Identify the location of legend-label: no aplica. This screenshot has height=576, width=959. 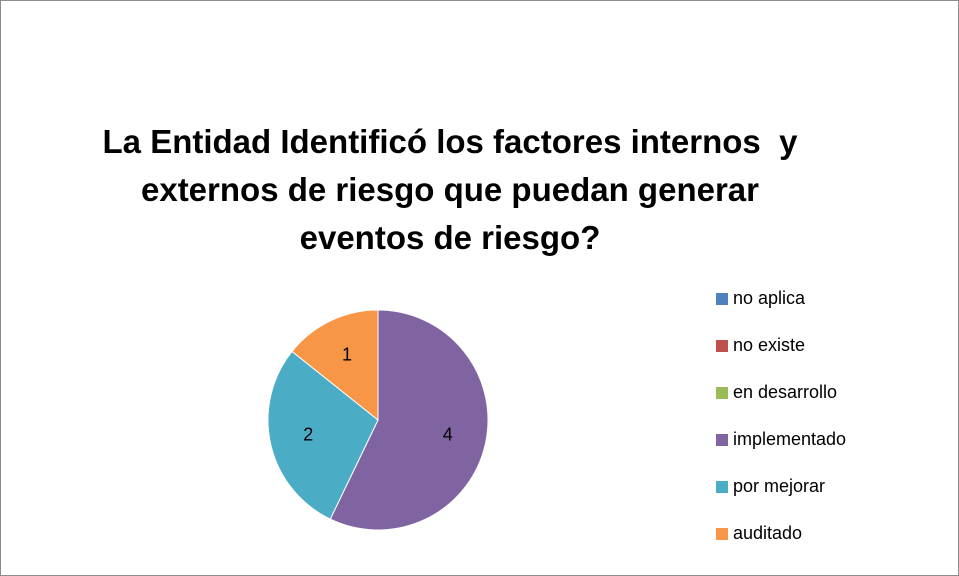
(769, 298).